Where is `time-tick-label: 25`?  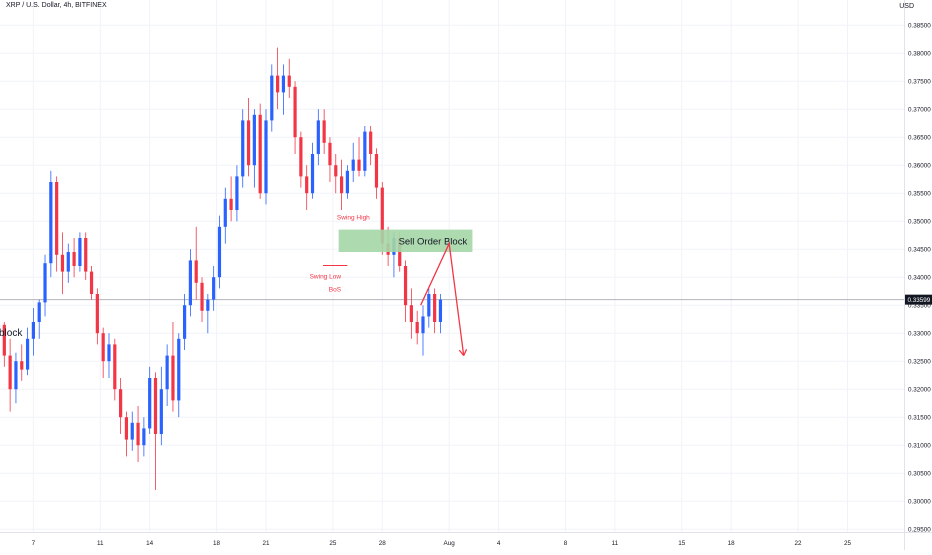 time-tick-label: 25 is located at coordinates (848, 543).